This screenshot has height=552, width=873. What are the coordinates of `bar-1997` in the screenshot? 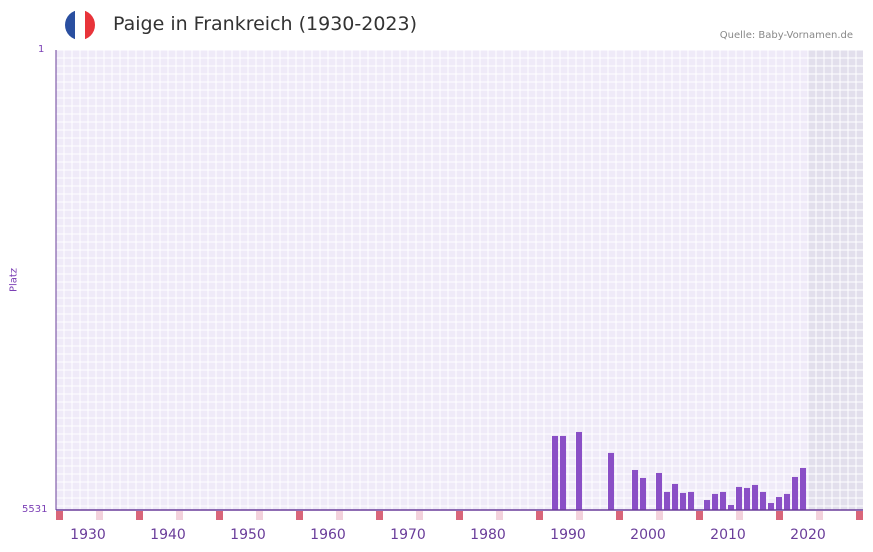 It's located at (611, 481).